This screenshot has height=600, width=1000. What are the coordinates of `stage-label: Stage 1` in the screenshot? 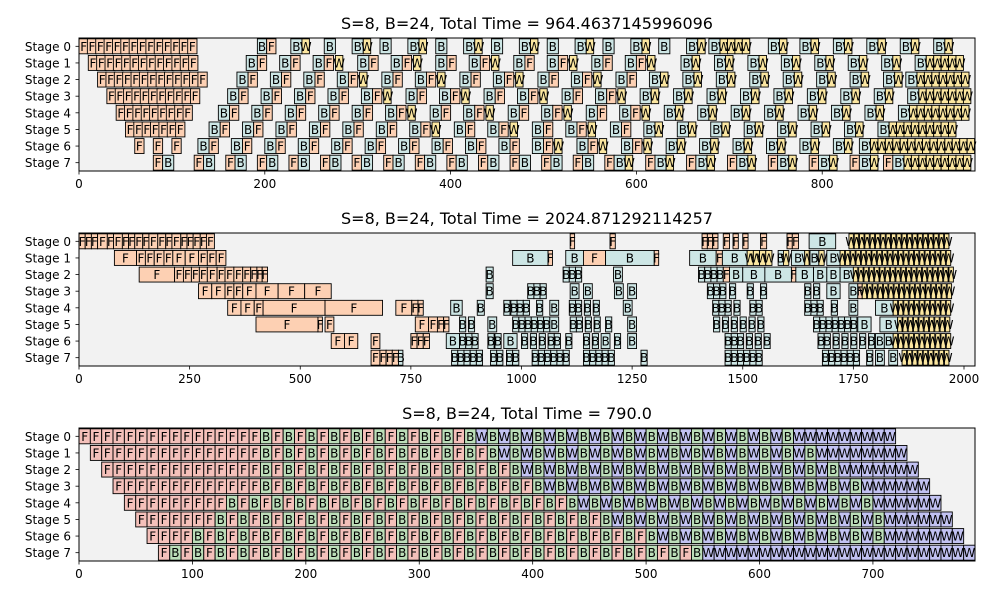 It's located at (48, 63).